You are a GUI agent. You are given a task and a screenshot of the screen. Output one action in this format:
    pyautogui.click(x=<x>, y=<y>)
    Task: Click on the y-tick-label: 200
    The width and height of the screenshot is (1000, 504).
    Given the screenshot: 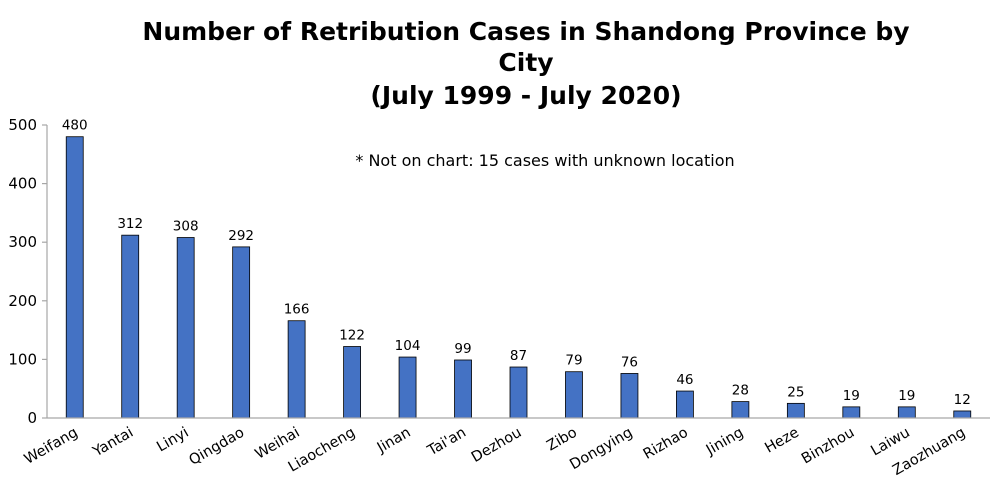 What is the action you would take?
    pyautogui.click(x=22, y=301)
    